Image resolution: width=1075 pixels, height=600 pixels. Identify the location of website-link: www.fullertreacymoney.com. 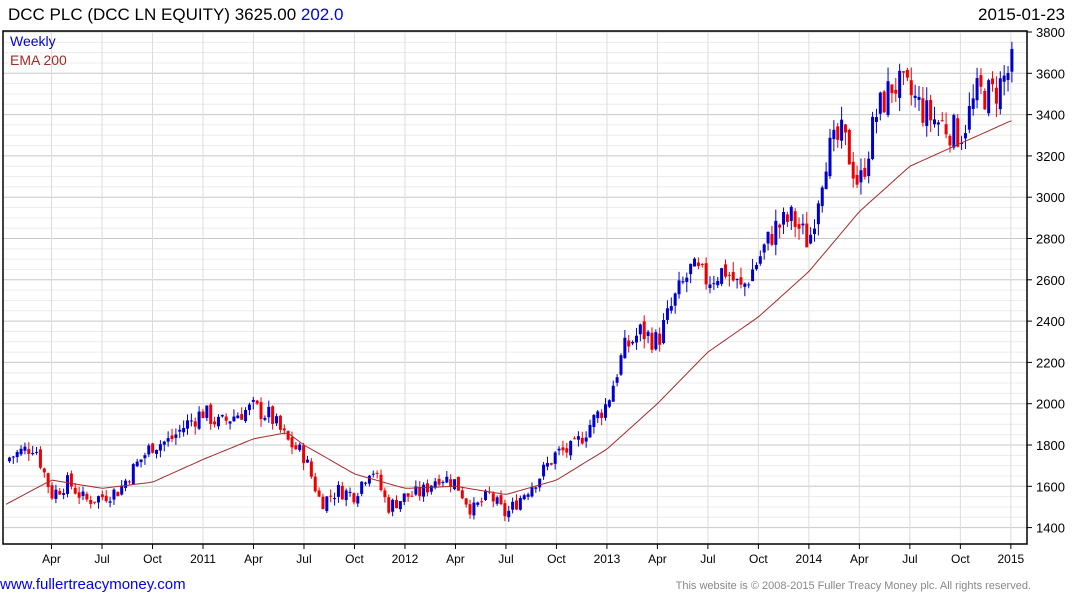
(93, 584).